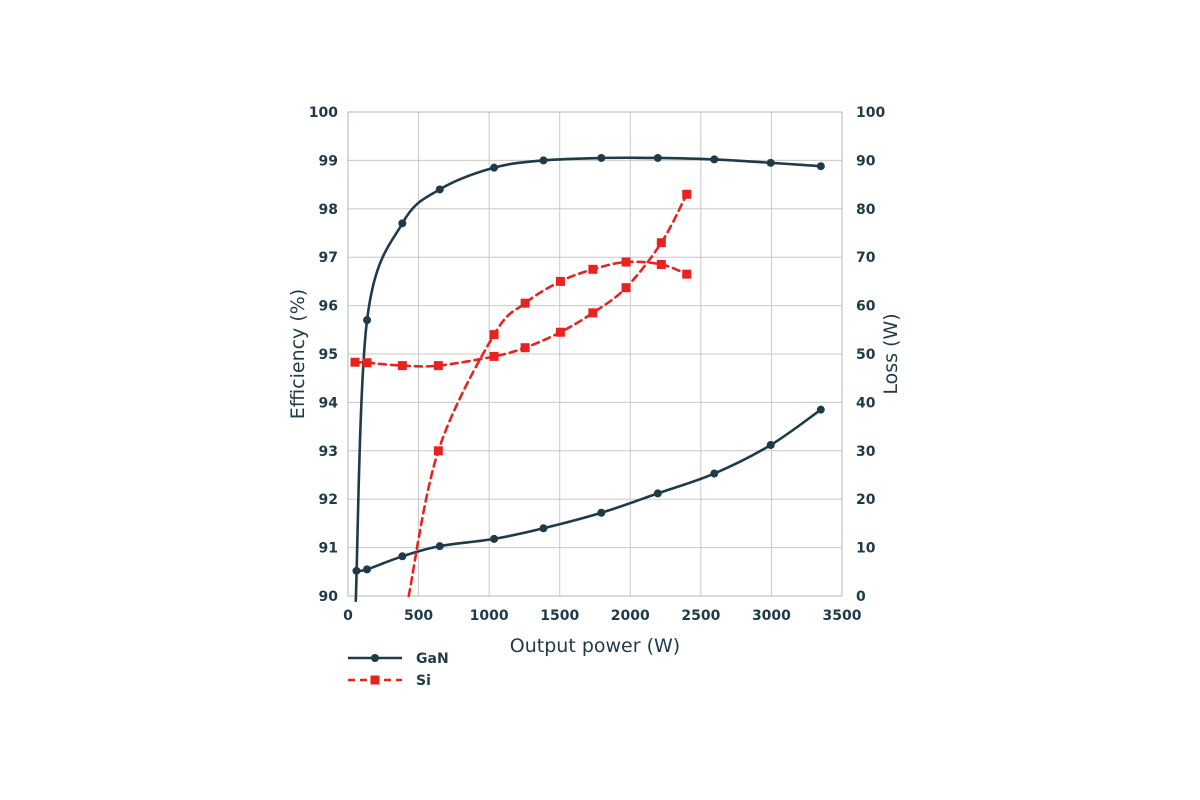  Describe the element at coordinates (866, 161) in the screenshot. I see `y-right-tick-label: 90` at that location.